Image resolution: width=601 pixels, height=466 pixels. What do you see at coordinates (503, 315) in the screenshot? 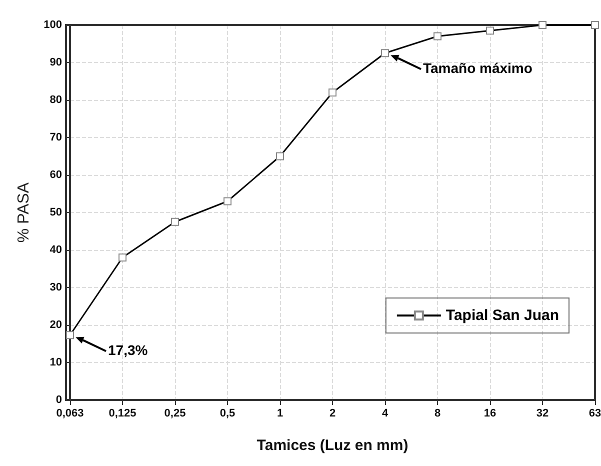
I see `legend-label: Tapial San Juan` at bounding box center [503, 315].